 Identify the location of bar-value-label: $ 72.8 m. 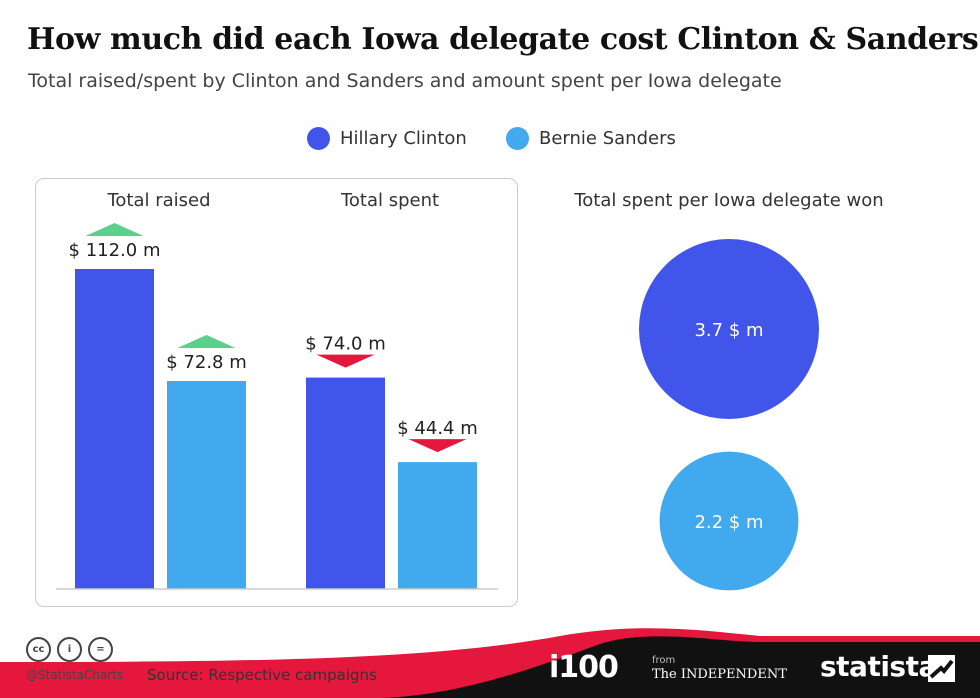
(206, 362).